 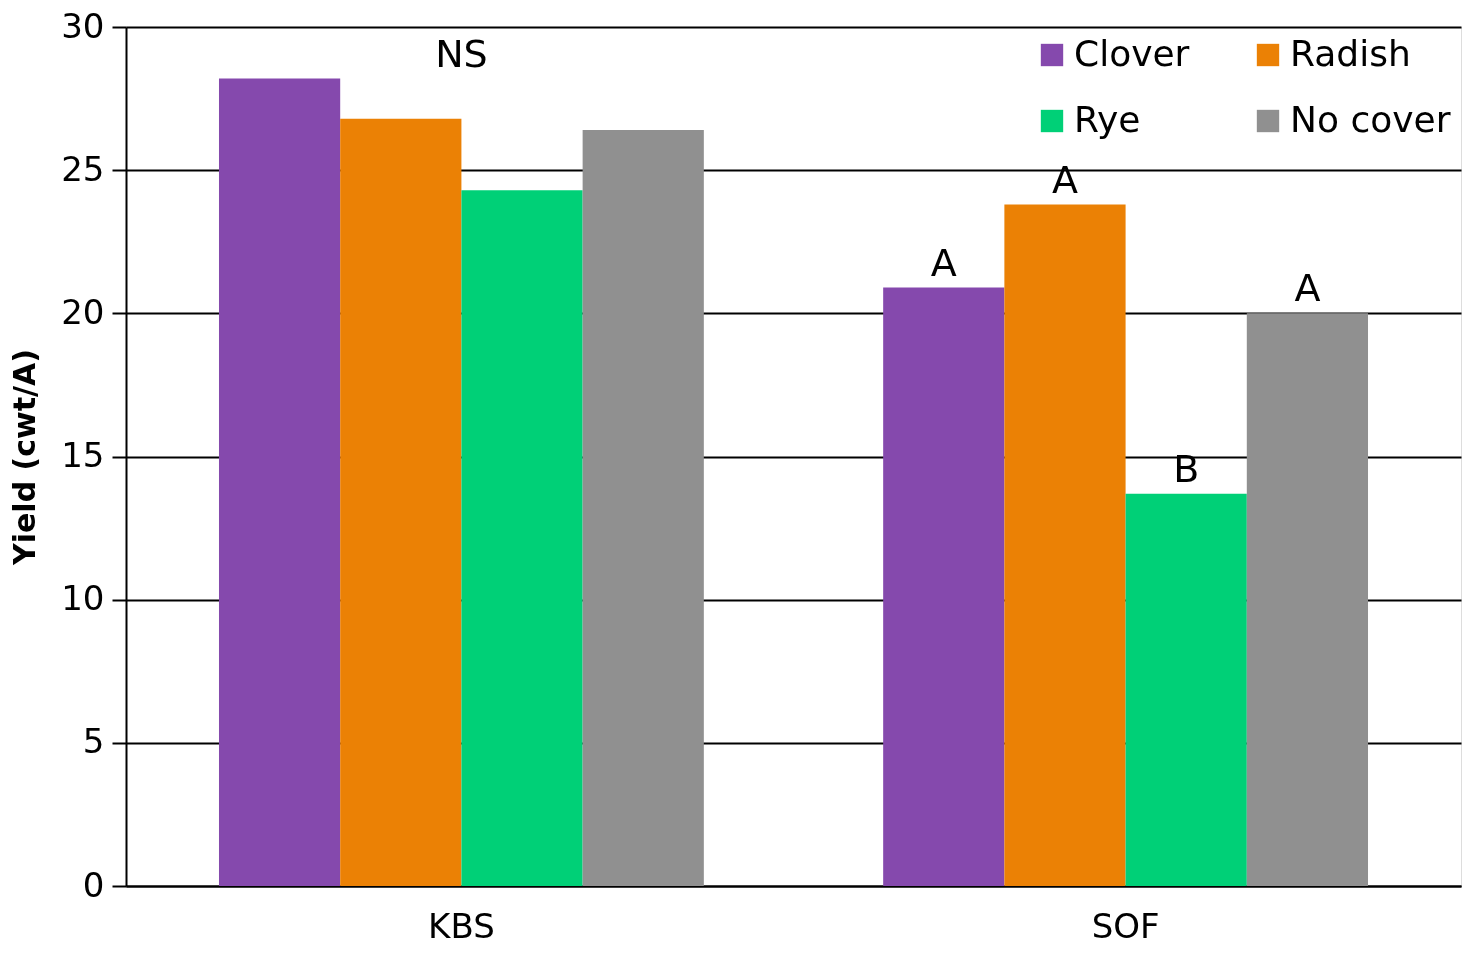 I want to click on y-axis-title: Yield (cwt/A), so click(x=25, y=457).